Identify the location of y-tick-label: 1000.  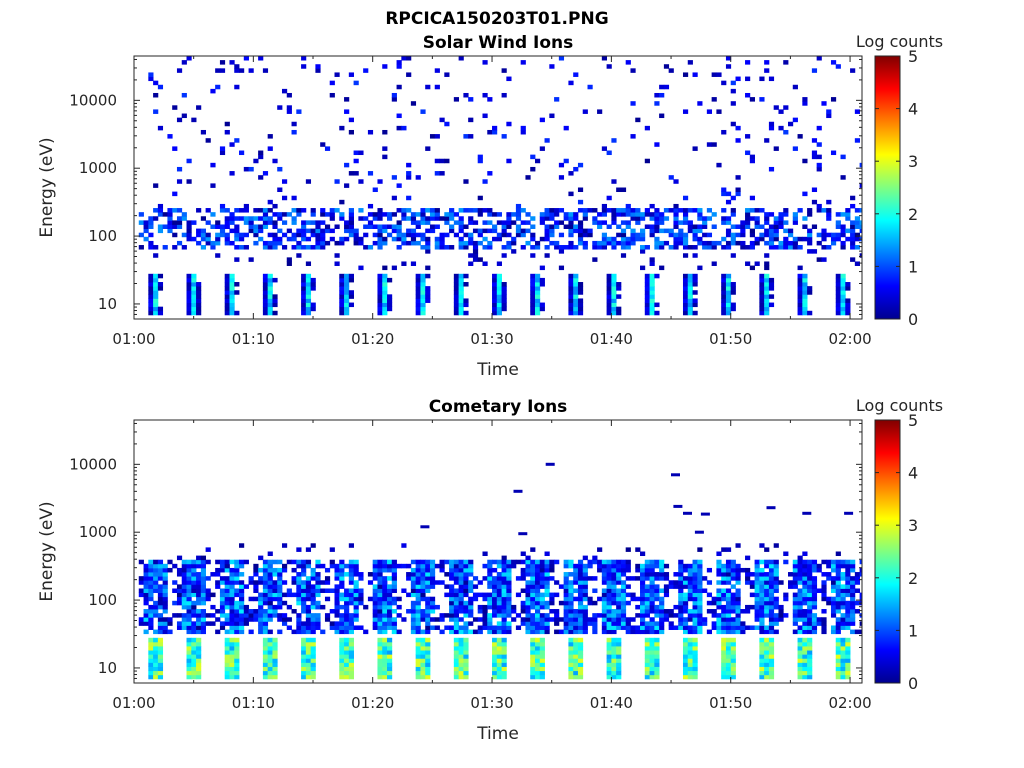
(98, 532).